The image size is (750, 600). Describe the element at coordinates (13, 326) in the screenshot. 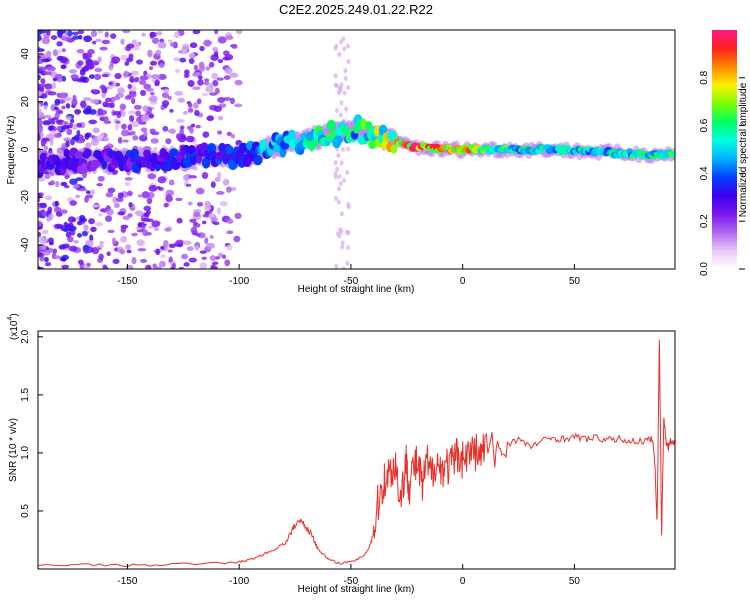

I see `snr-scale-factor: (x104)` at that location.